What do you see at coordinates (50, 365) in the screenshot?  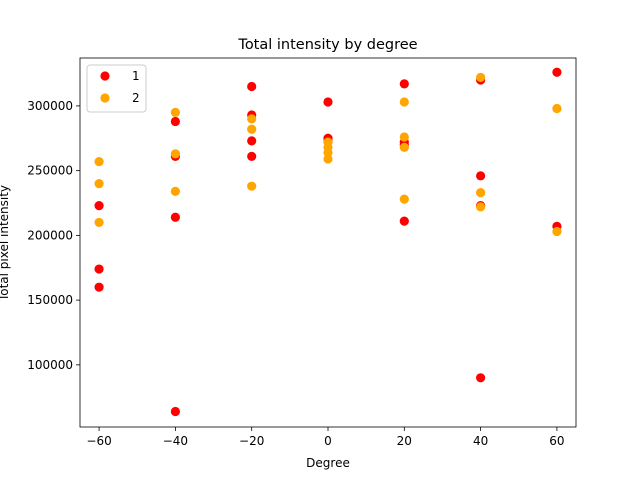 I see `y-tick-label: 100000` at bounding box center [50, 365].